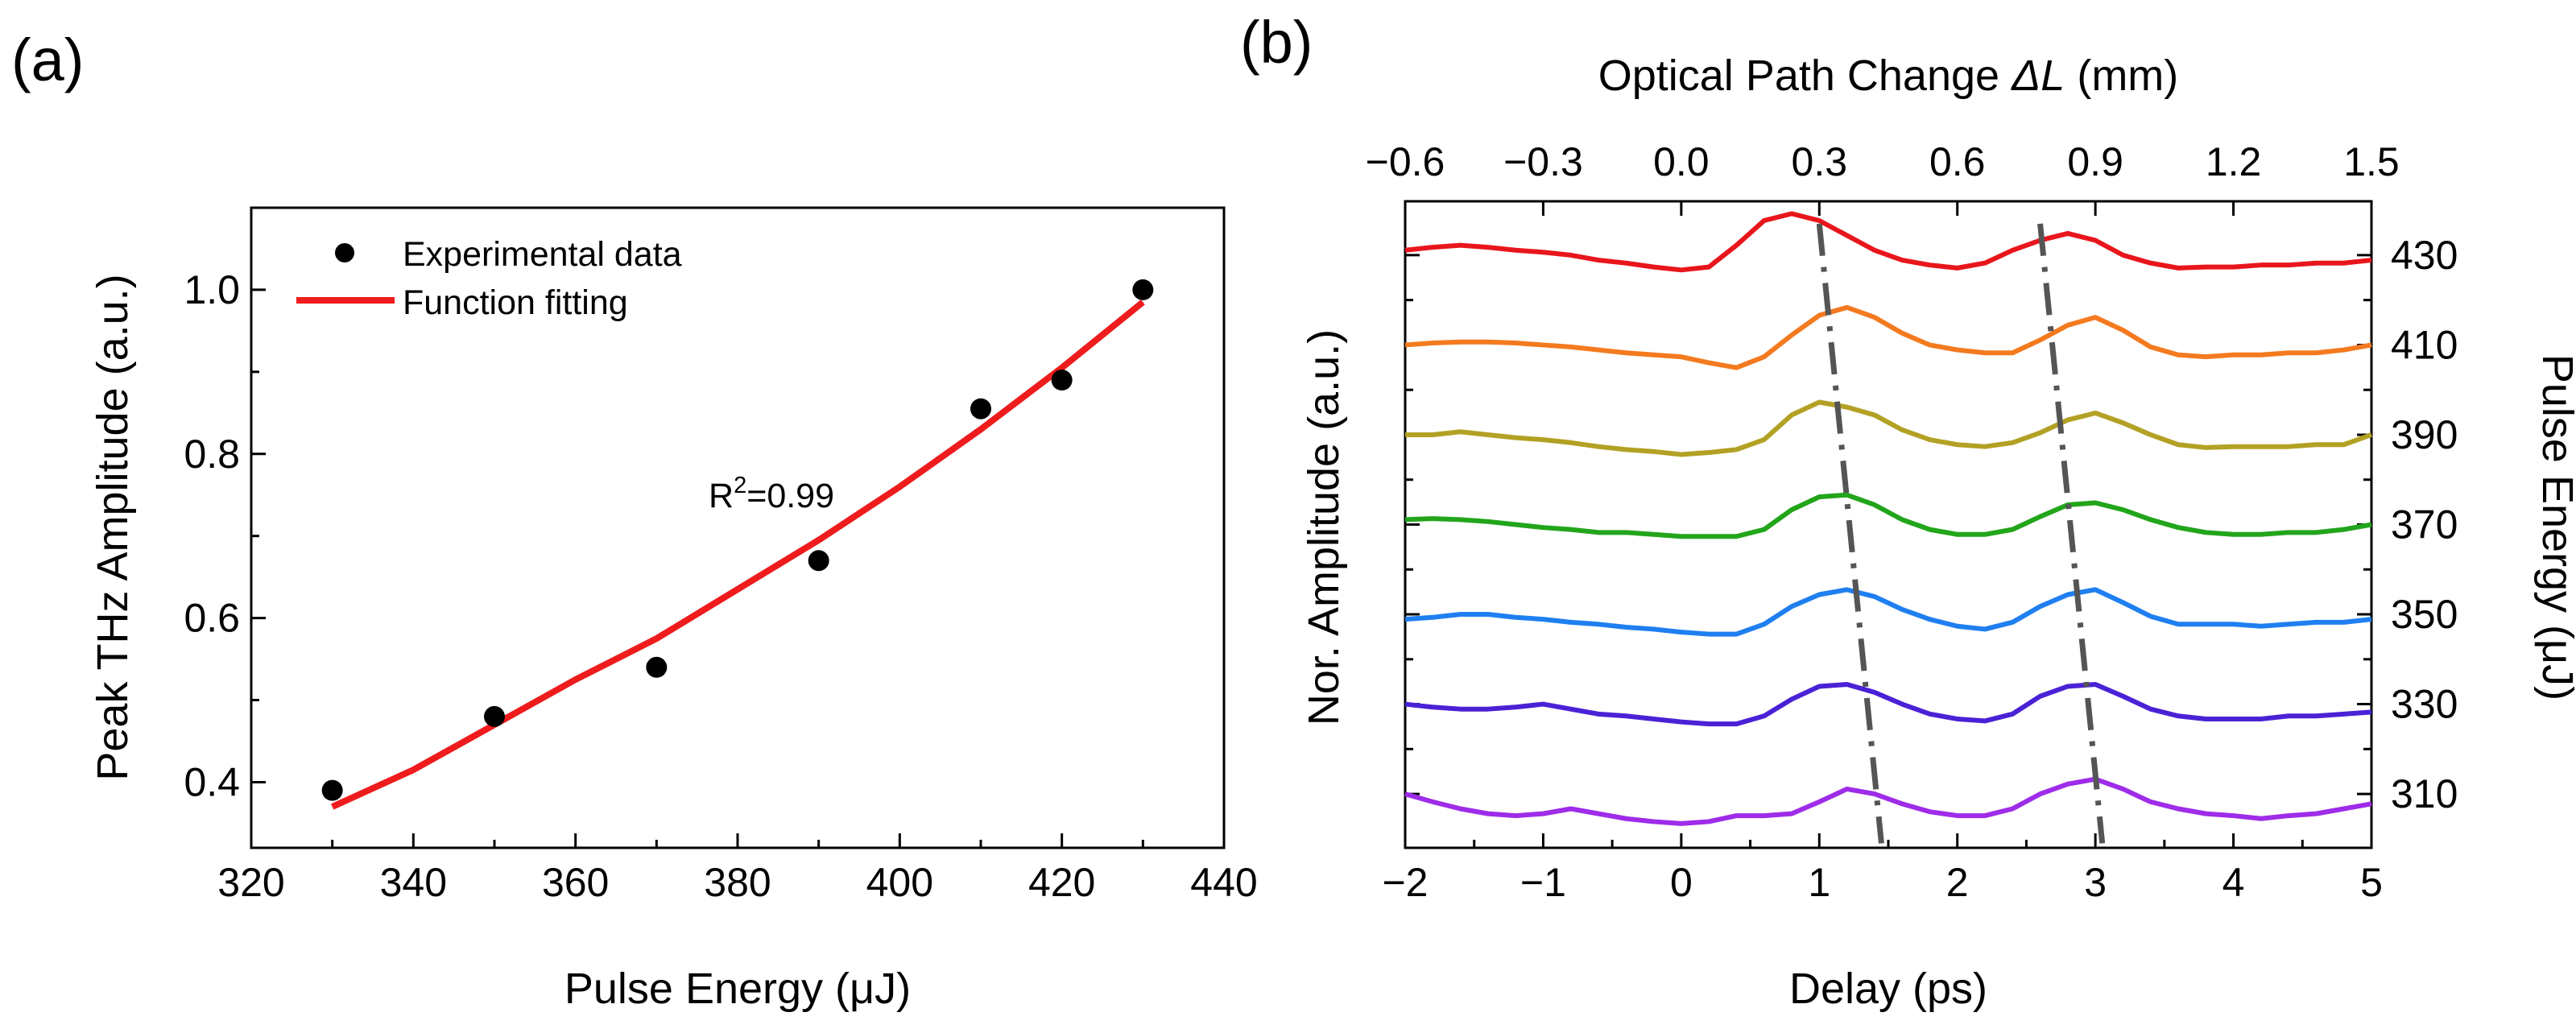 This screenshot has width=2576, height=1033. What do you see at coordinates (738, 882) in the screenshot?
I see `x-tick-label: 380` at bounding box center [738, 882].